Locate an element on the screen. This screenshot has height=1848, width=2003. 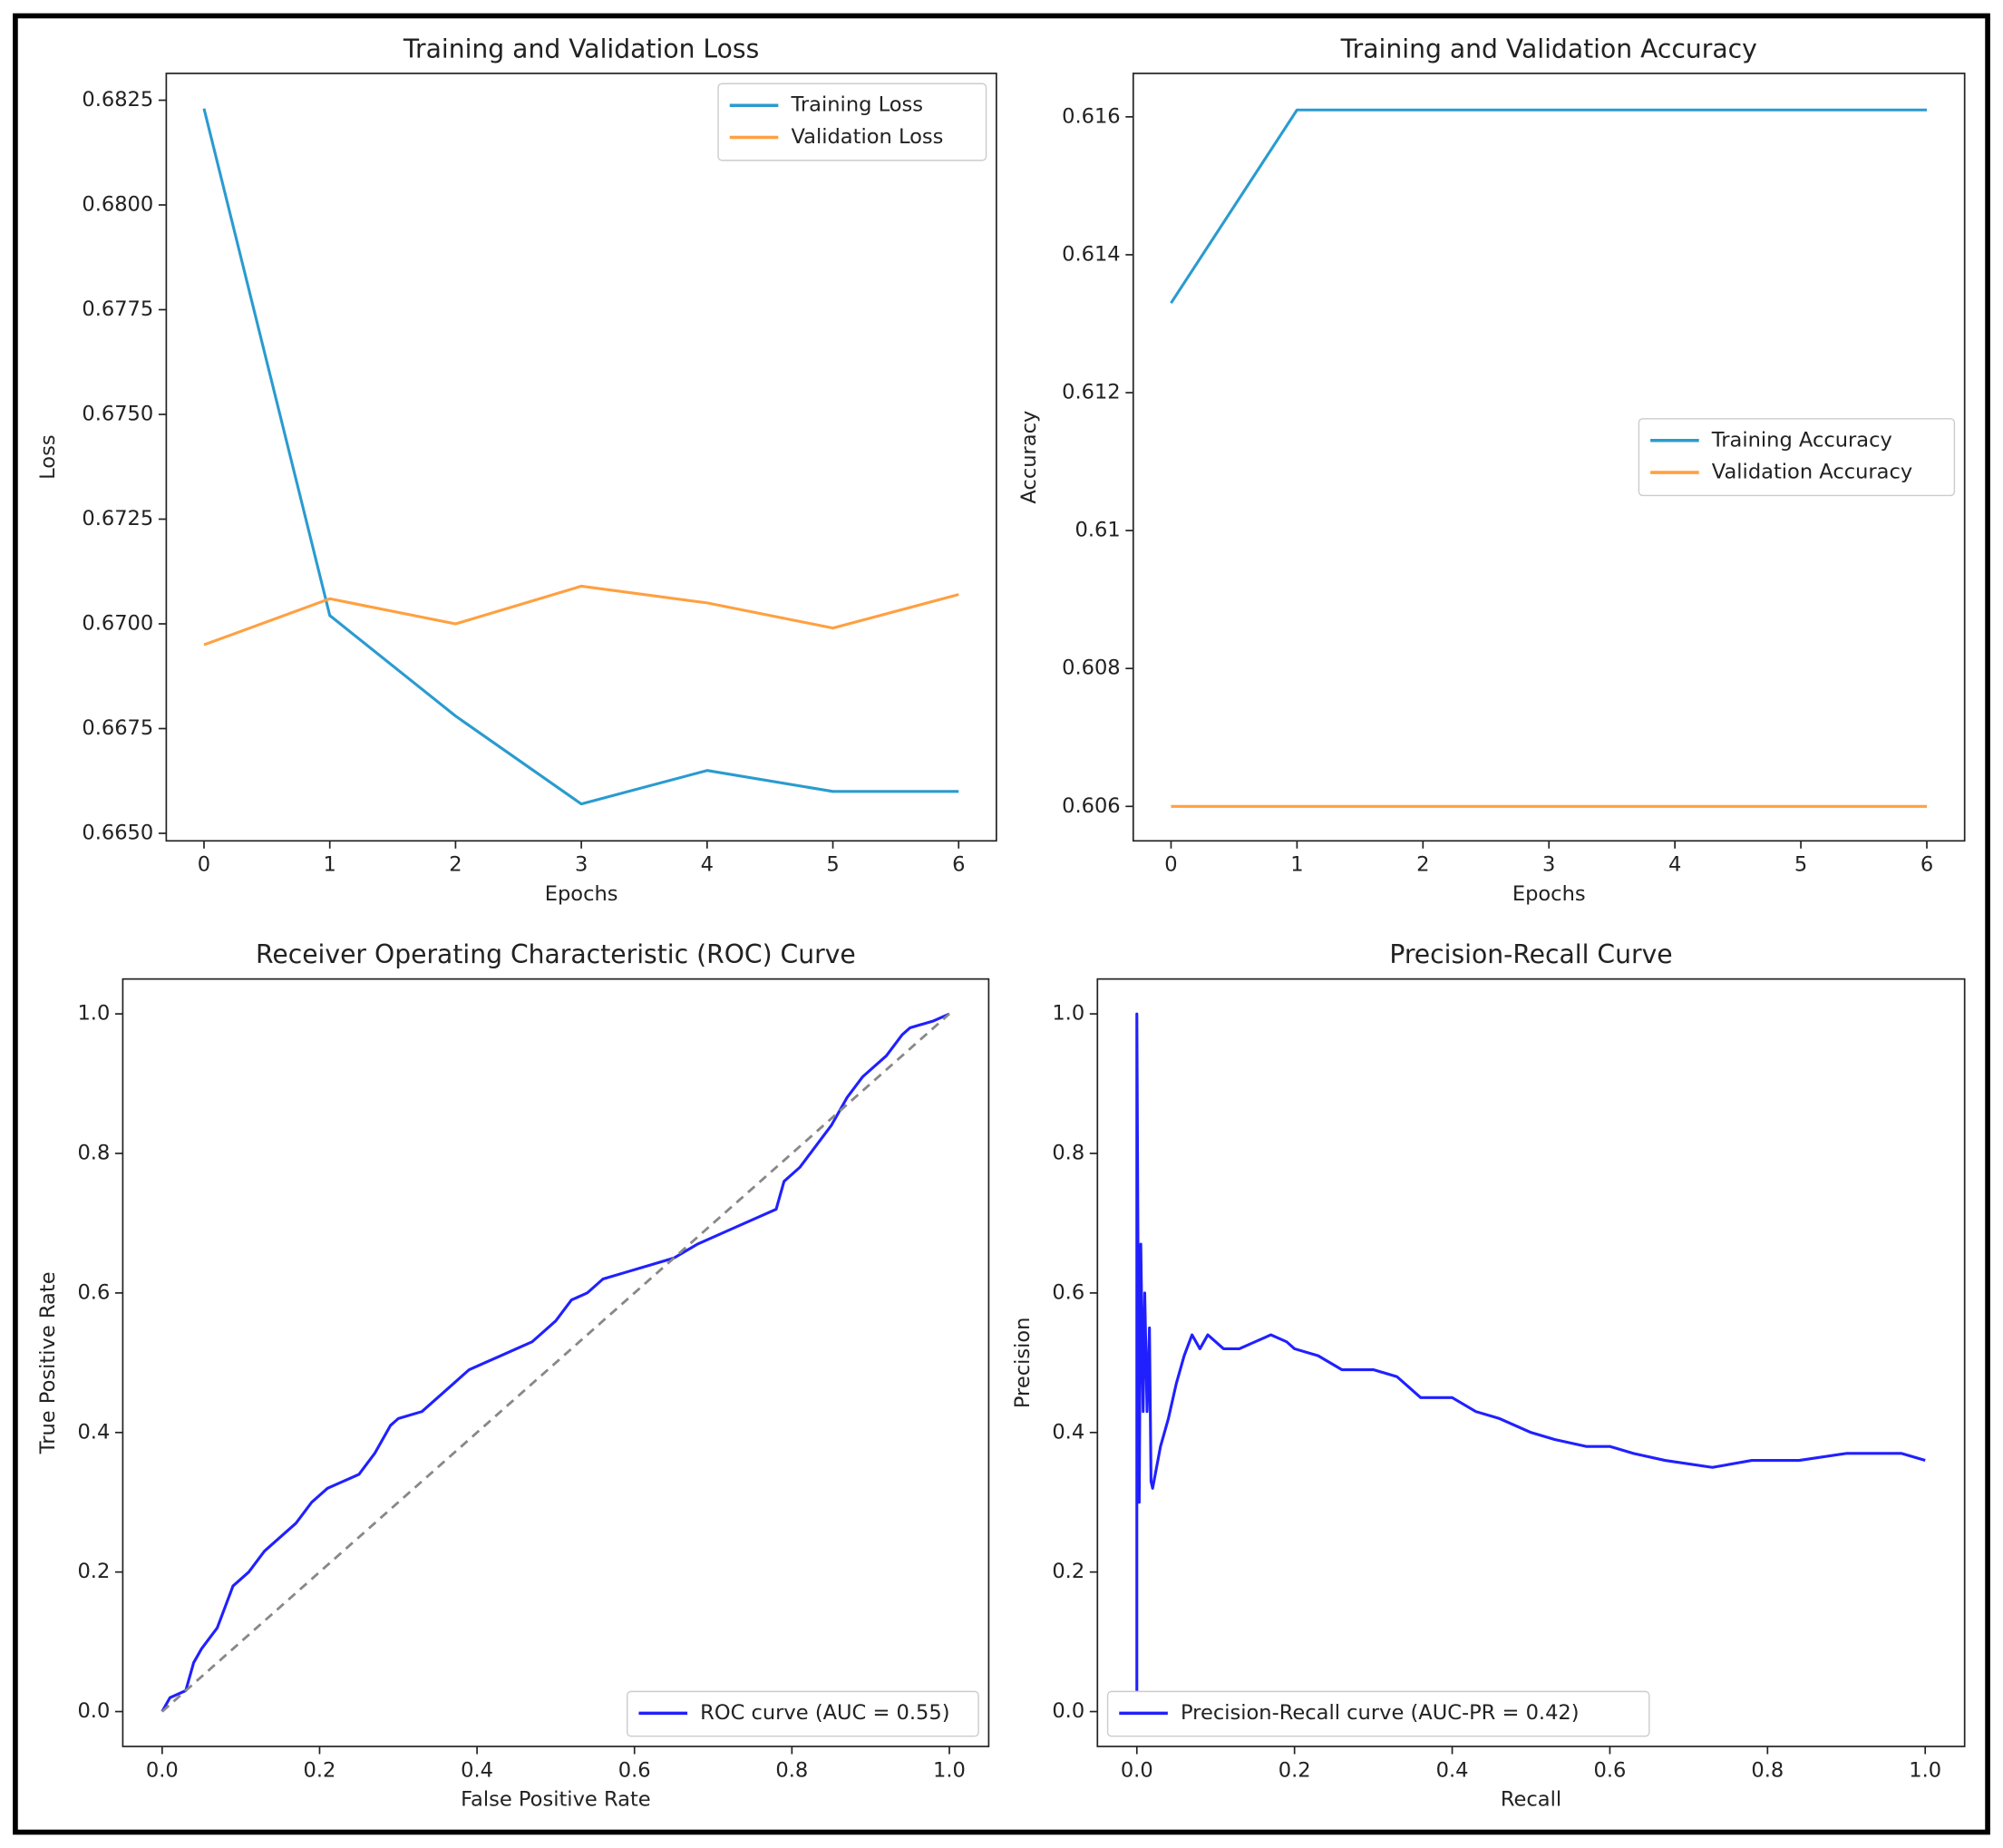
chart-title: Training and Validation Loss is located at coordinates (581, 49).